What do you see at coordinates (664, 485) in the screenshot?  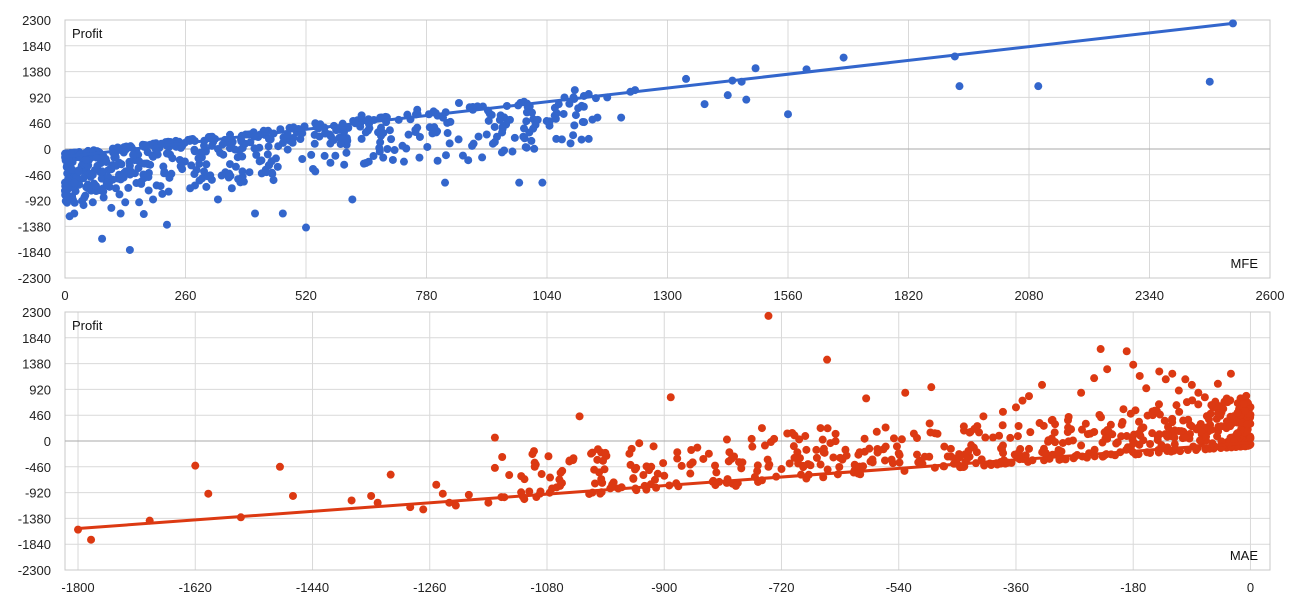 I see `trendline` at bounding box center [664, 485].